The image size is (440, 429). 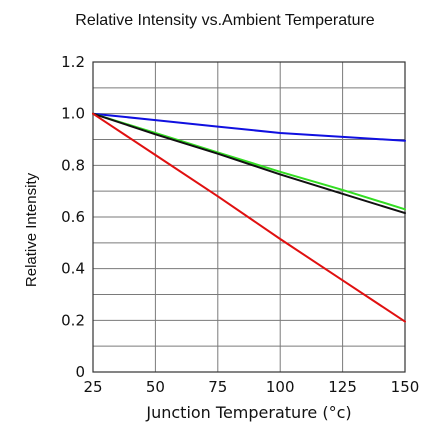 What do you see at coordinates (73, 62) in the screenshot?
I see `y-tick-label: 1.2` at bounding box center [73, 62].